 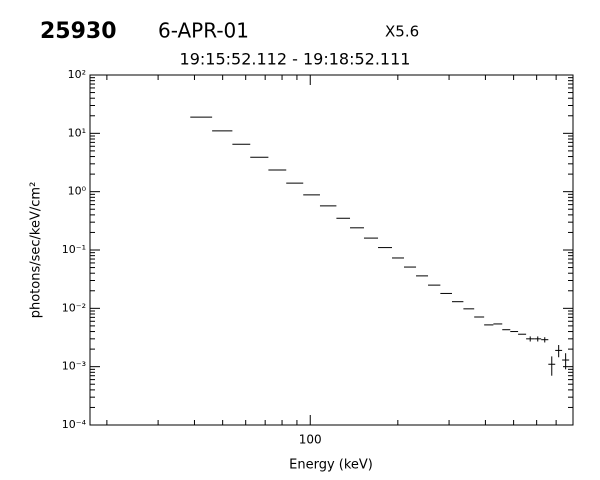 What do you see at coordinates (74, 249) in the screenshot?
I see `y-tick-label: 10⁻¹` at bounding box center [74, 249].